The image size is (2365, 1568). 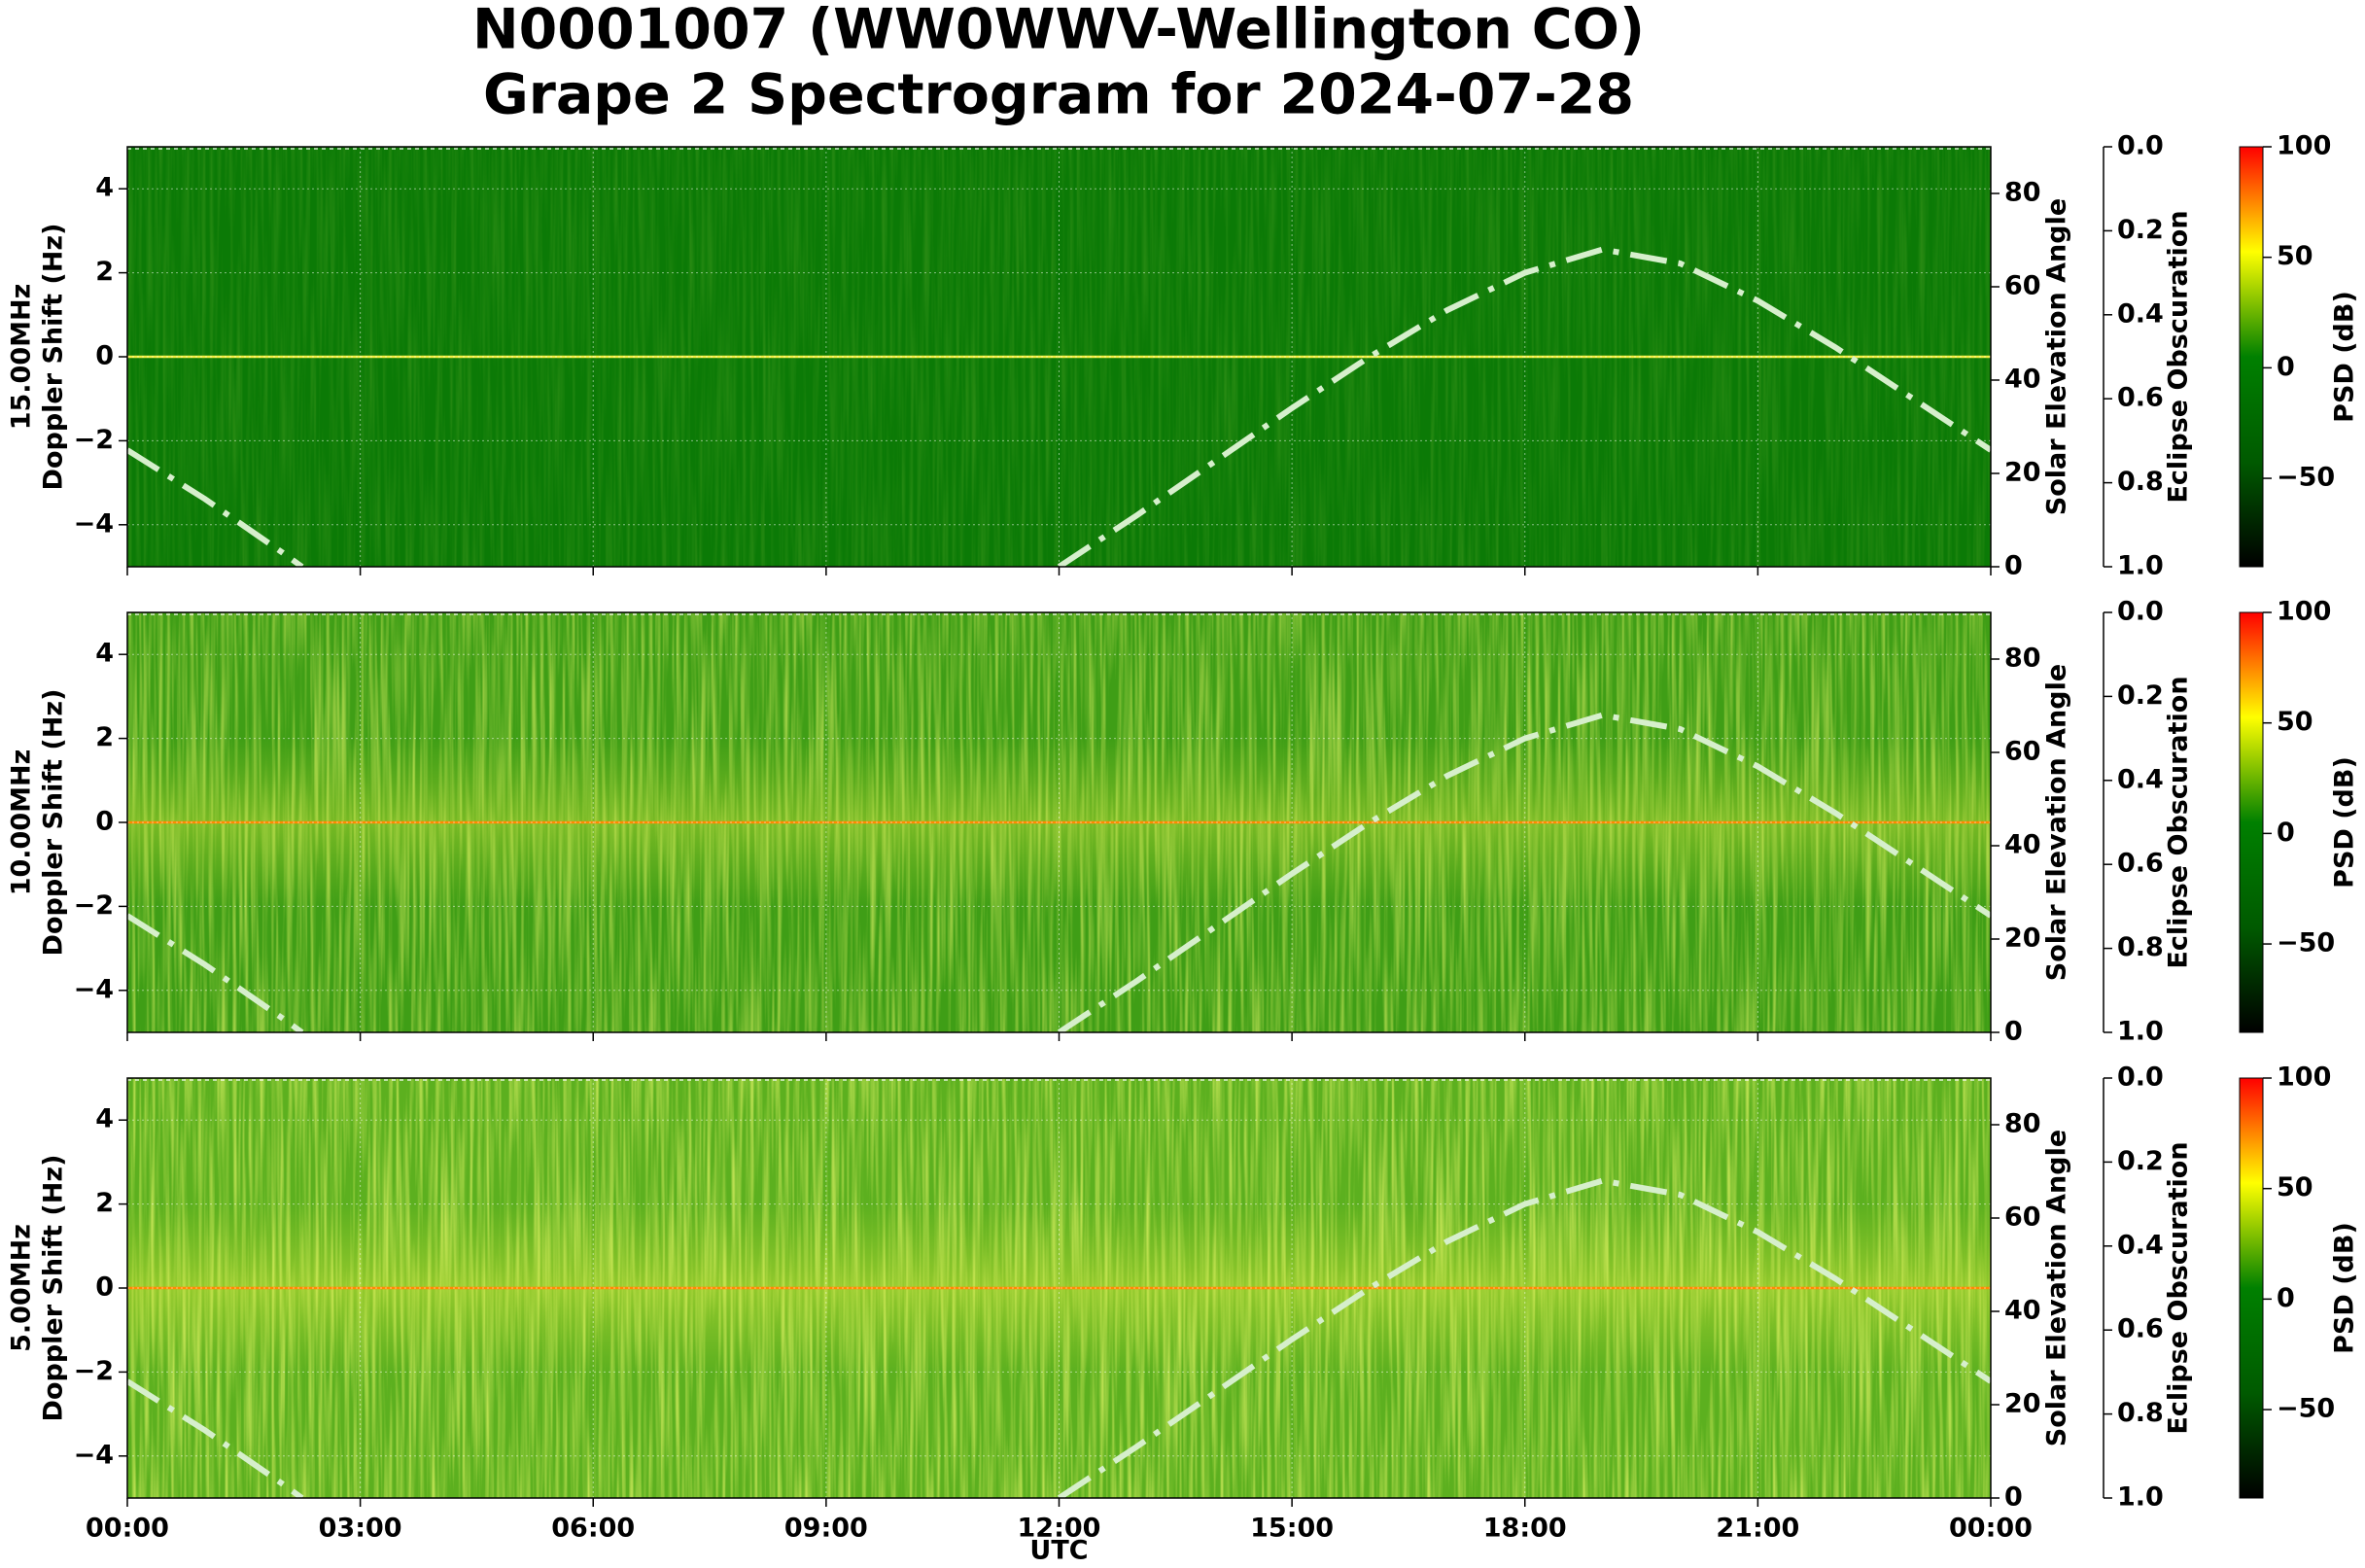 I want to click on chart-title: Grape 2 Spectrogram for 2024-07-28, so click(x=1058, y=95).